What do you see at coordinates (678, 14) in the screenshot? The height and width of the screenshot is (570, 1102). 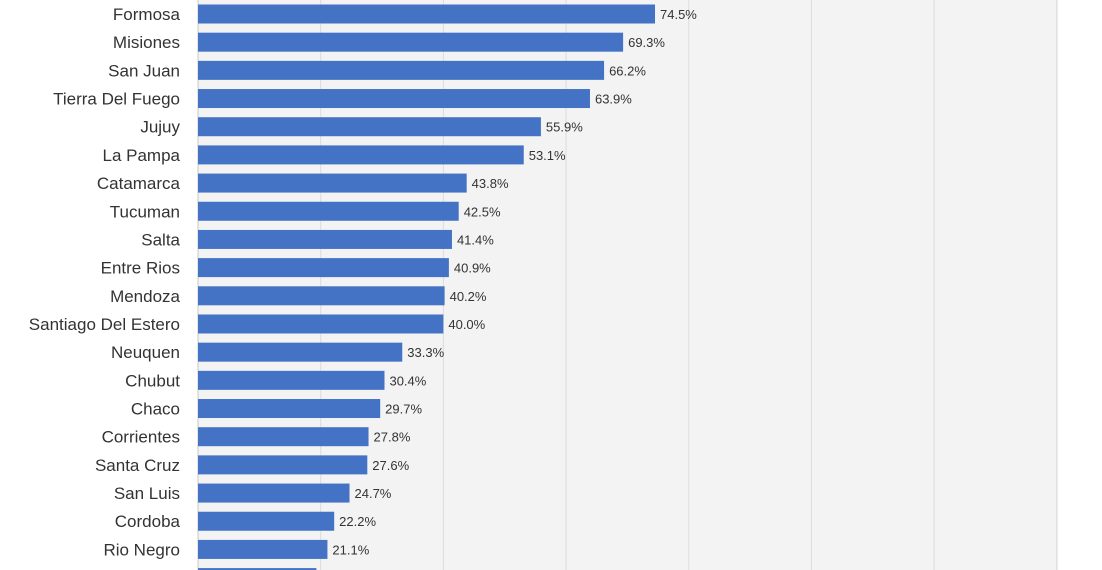 I see `data-label: 74.5%` at bounding box center [678, 14].